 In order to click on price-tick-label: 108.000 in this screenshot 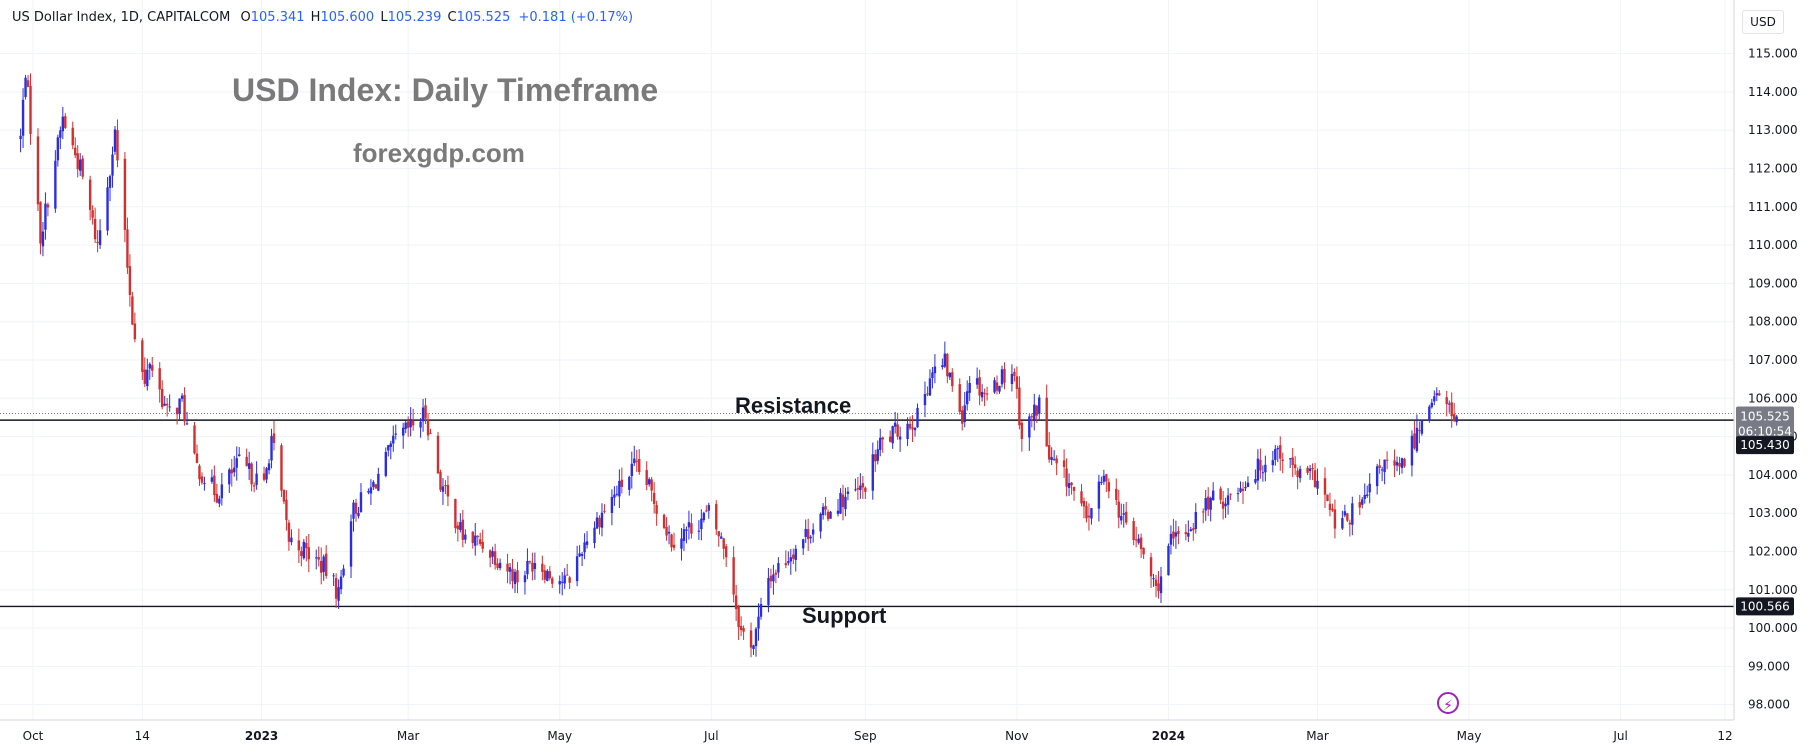, I will do `click(1773, 322)`.